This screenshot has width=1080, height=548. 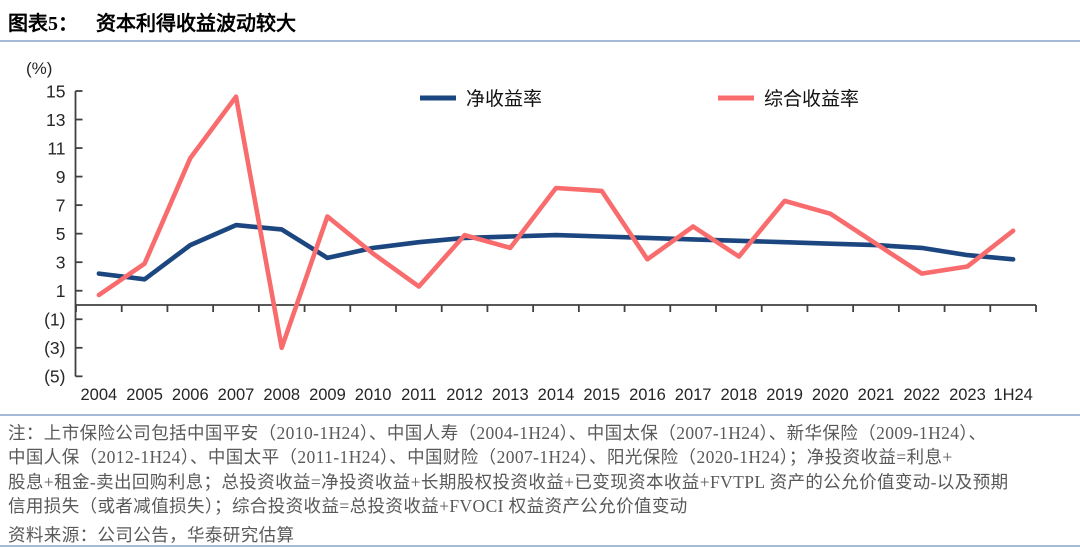 I want to click on x-category-label: 1H24, so click(x=1012, y=395).